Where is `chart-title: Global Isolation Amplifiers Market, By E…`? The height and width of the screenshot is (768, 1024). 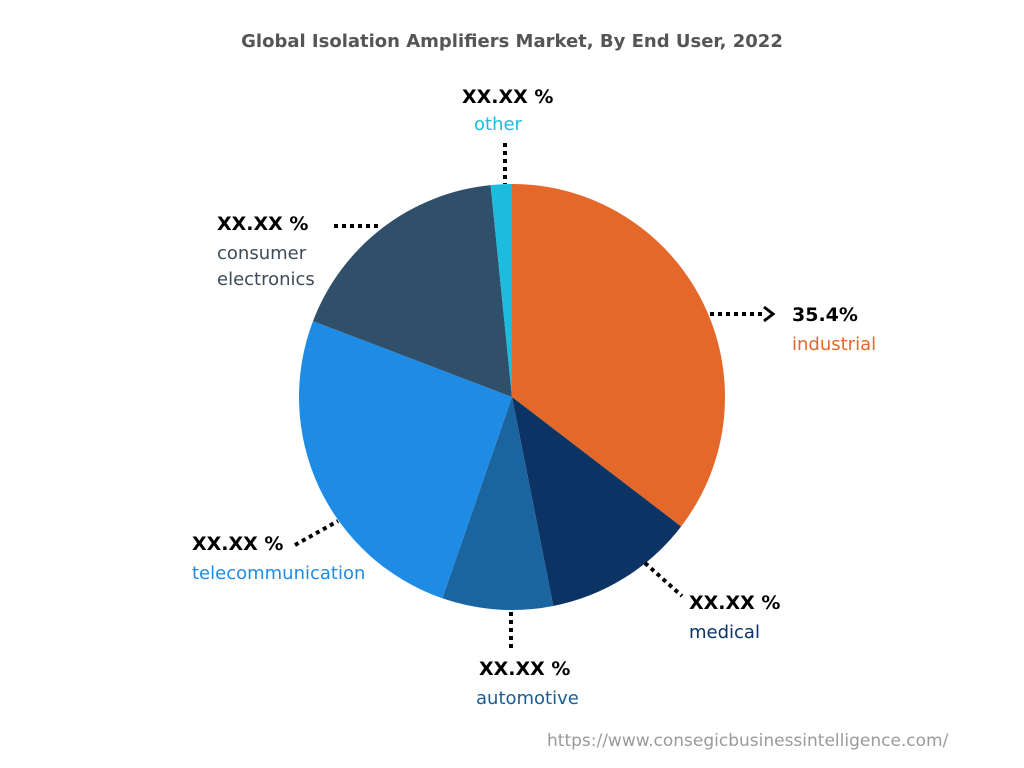
chart-title: Global Isolation Amplifiers Market, By E… is located at coordinates (512, 41).